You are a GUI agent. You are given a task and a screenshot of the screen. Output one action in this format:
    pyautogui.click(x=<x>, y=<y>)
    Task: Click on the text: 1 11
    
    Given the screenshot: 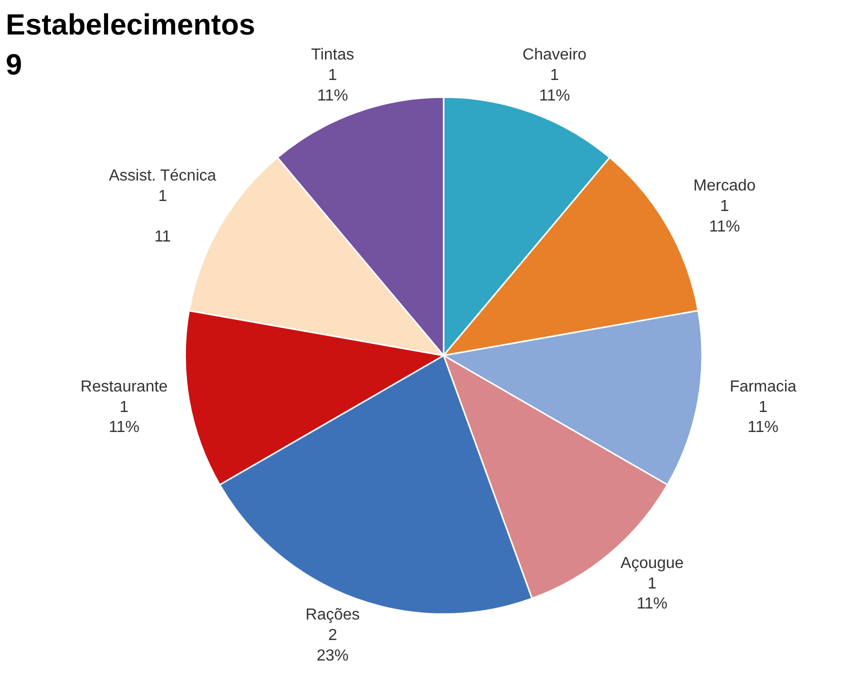 What is the action you would take?
    pyautogui.click(x=162, y=217)
    